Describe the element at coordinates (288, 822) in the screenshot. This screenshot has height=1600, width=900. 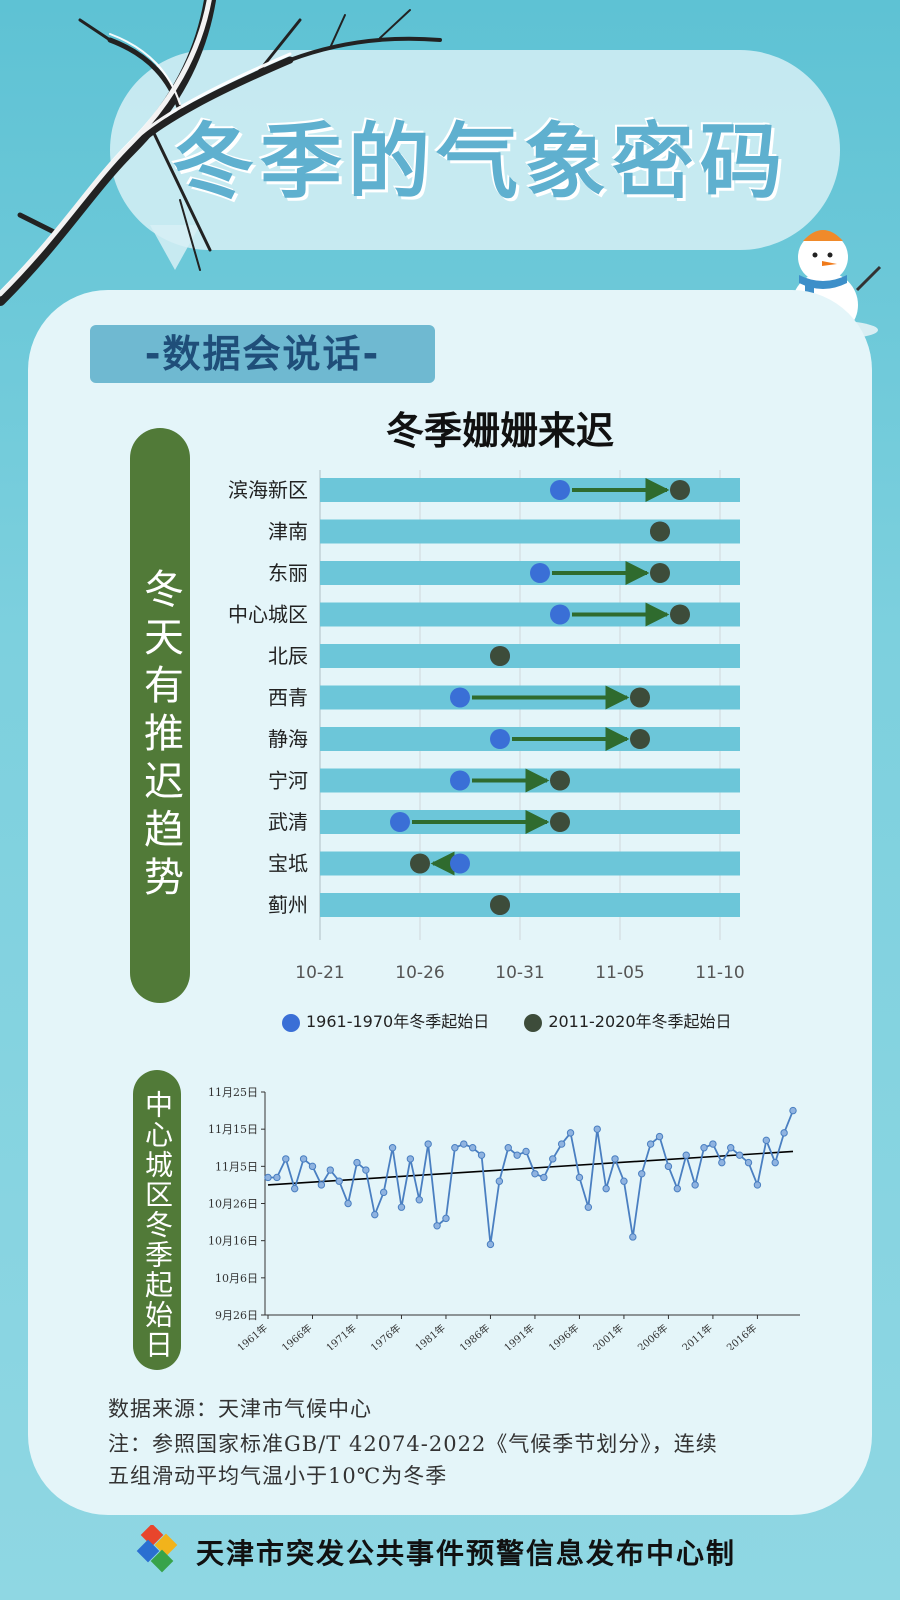
I see `category-label: 武清` at that location.